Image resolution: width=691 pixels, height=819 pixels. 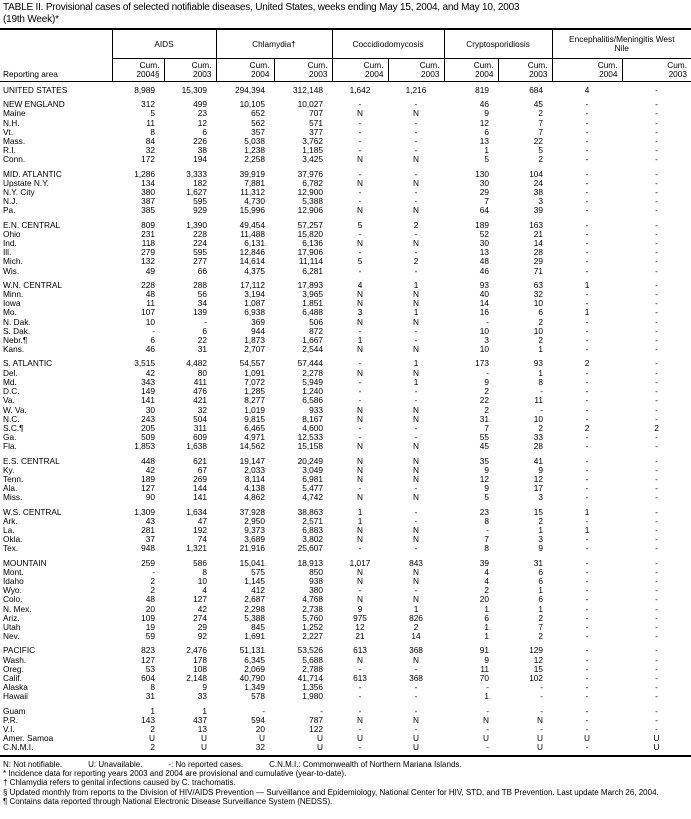 I want to click on chlamydia-2004-cell: 5,038, so click(x=254, y=142).